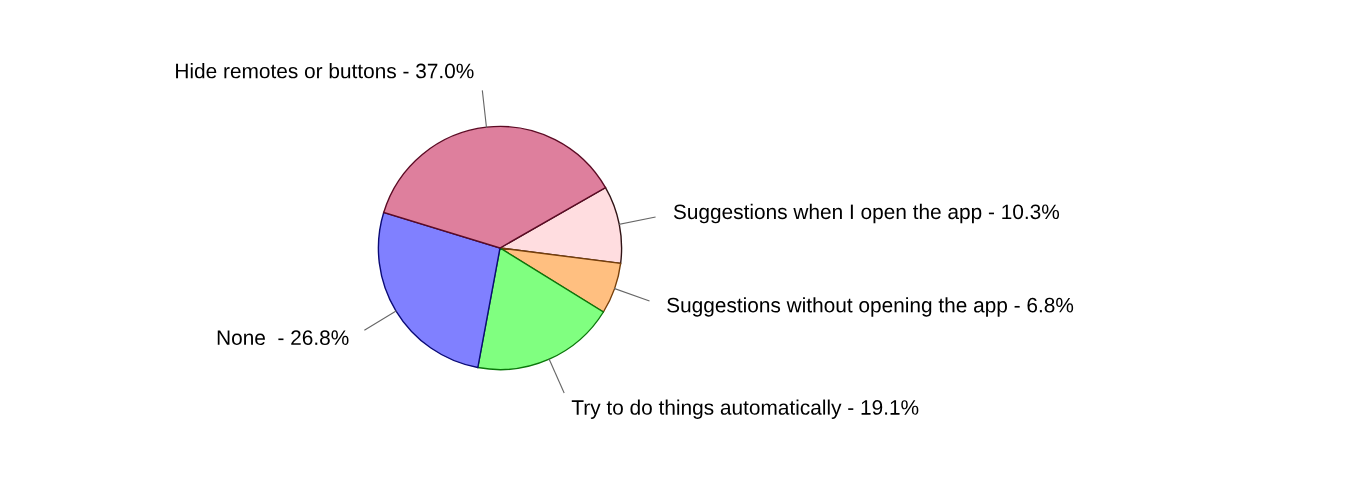  I want to click on slice-label: None - 26.8%, so click(283, 338).